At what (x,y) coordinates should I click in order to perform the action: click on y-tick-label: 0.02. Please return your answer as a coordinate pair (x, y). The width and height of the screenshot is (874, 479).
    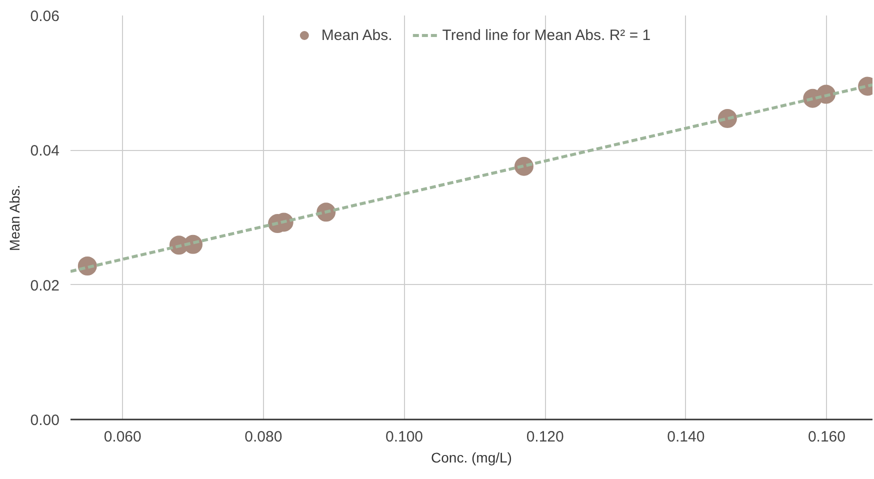
    Looking at the image, I should click on (45, 285).